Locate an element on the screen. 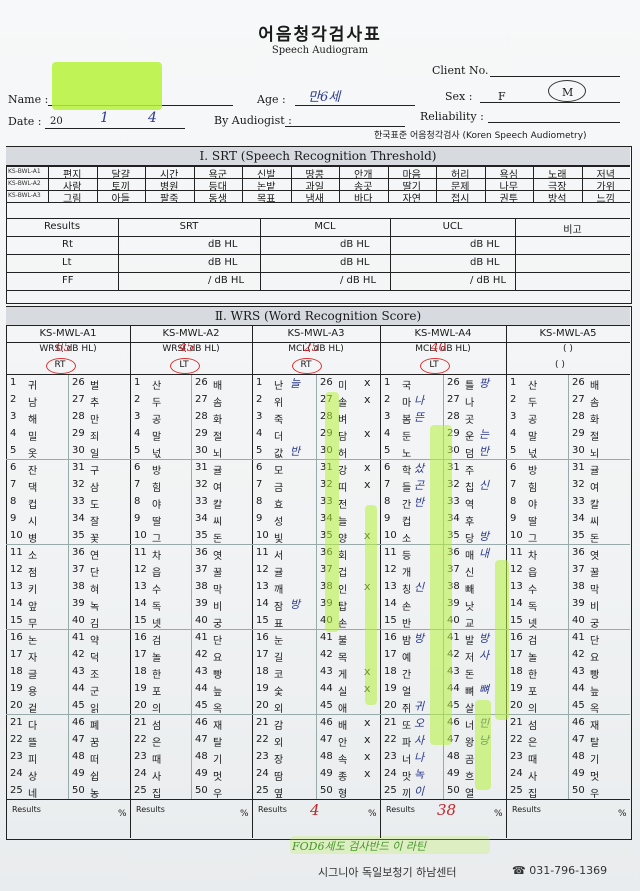  word-item: 재 is located at coordinates (218, 726).